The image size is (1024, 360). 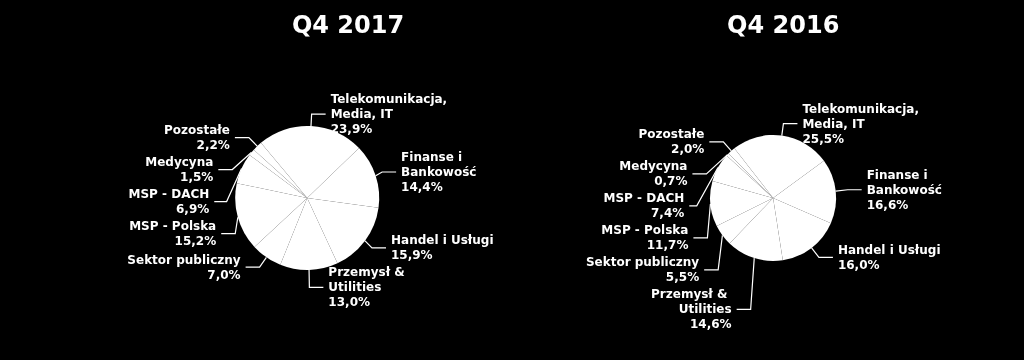 I want to click on data-label: 5,5%, so click(x=682, y=277).